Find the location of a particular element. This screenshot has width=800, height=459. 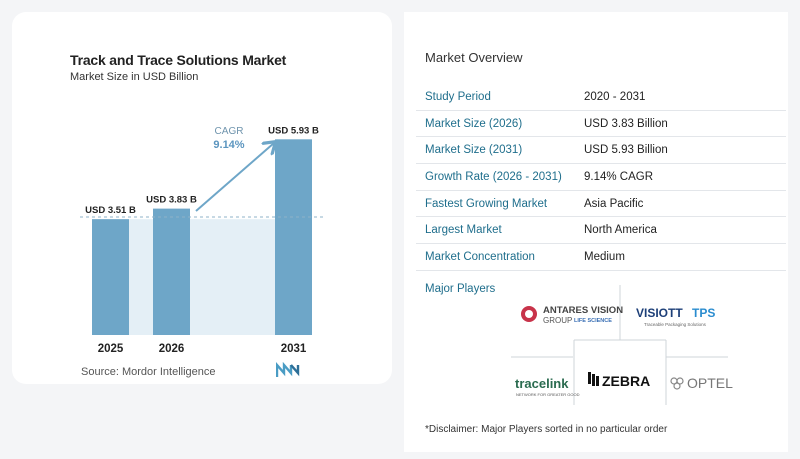

data-label-2025: USD 3.51 B is located at coordinates (110, 210).